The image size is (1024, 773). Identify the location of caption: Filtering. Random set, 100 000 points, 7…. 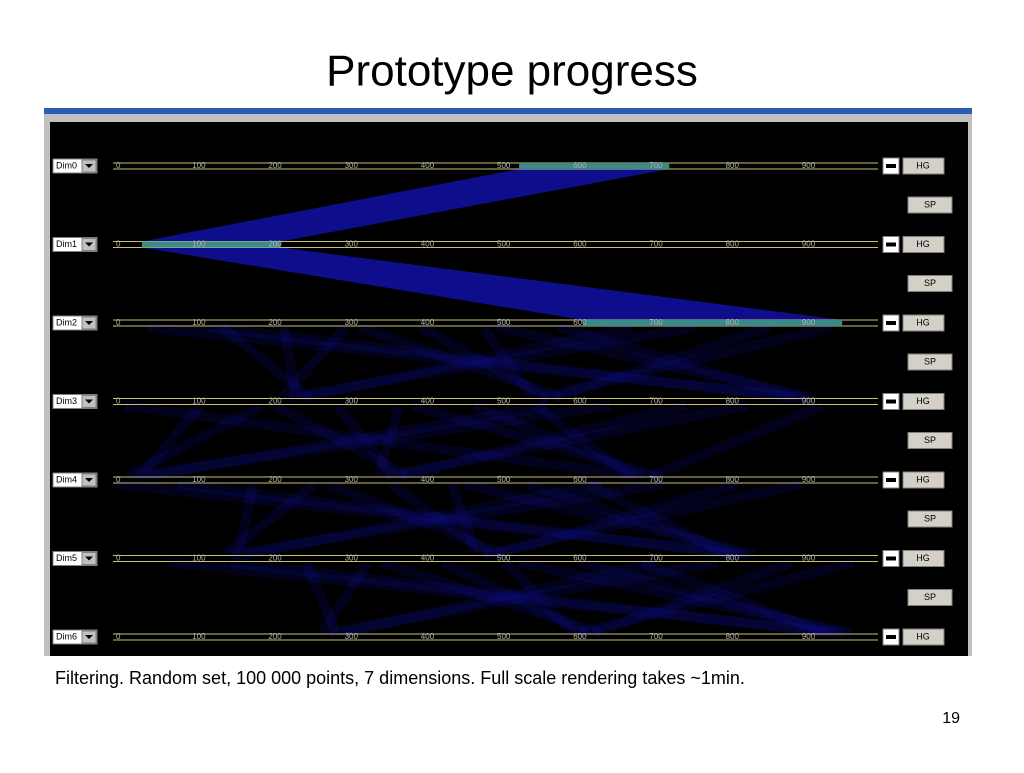
(400, 678).